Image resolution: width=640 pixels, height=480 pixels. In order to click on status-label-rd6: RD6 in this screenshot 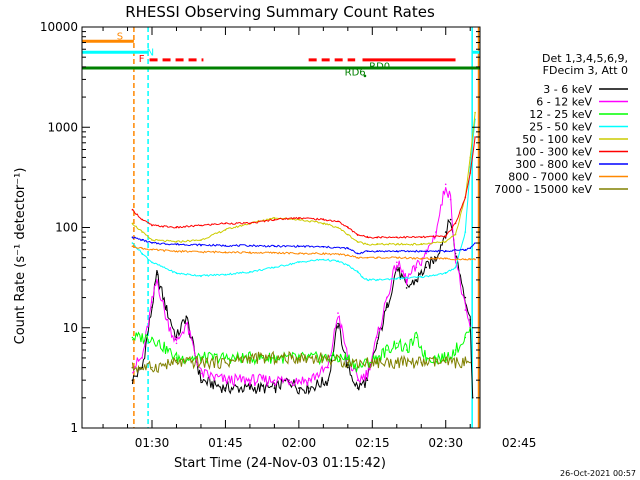, I will do `click(355, 72)`.